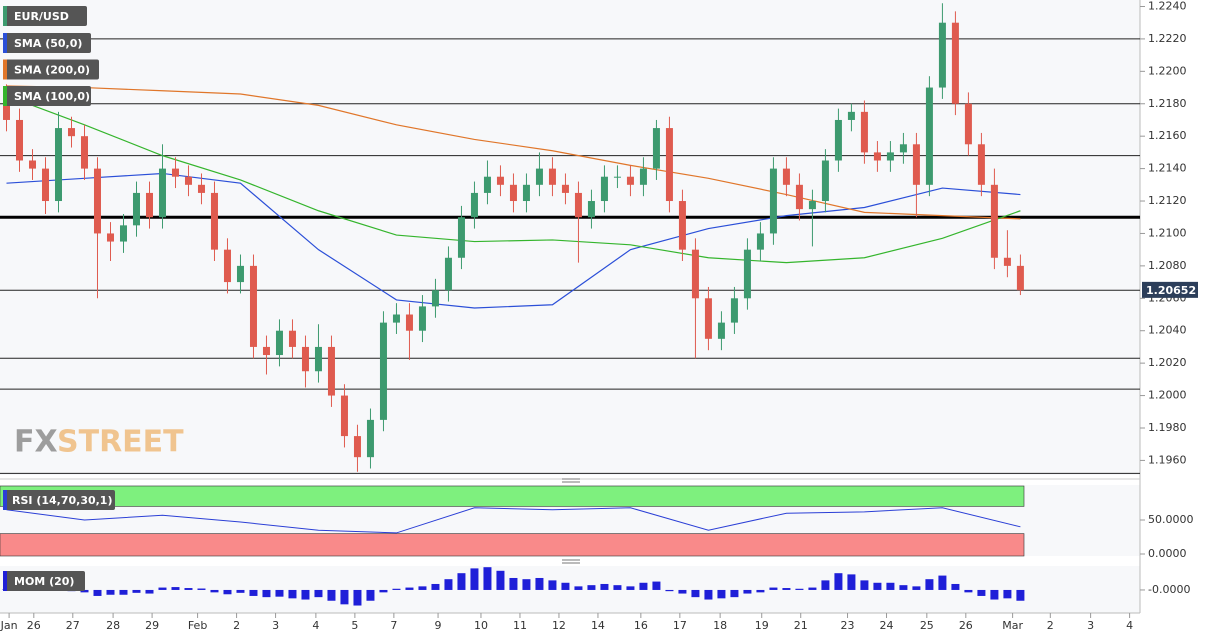 The width and height of the screenshot is (1212, 637). What do you see at coordinates (393, 625) in the screenshot?
I see `x-tick-label: 7` at bounding box center [393, 625].